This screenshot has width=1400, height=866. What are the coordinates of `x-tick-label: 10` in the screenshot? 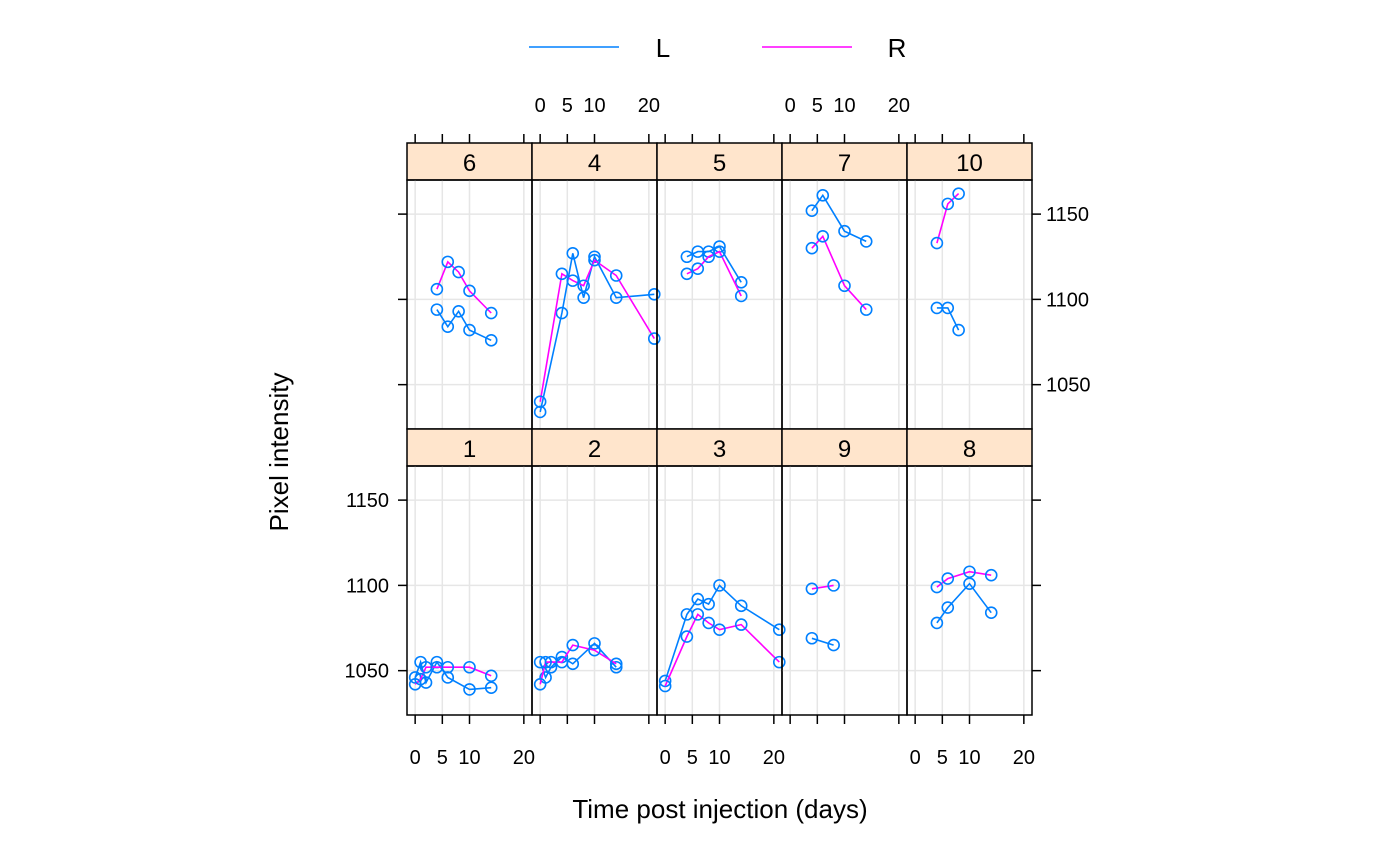 It's located at (969, 758).